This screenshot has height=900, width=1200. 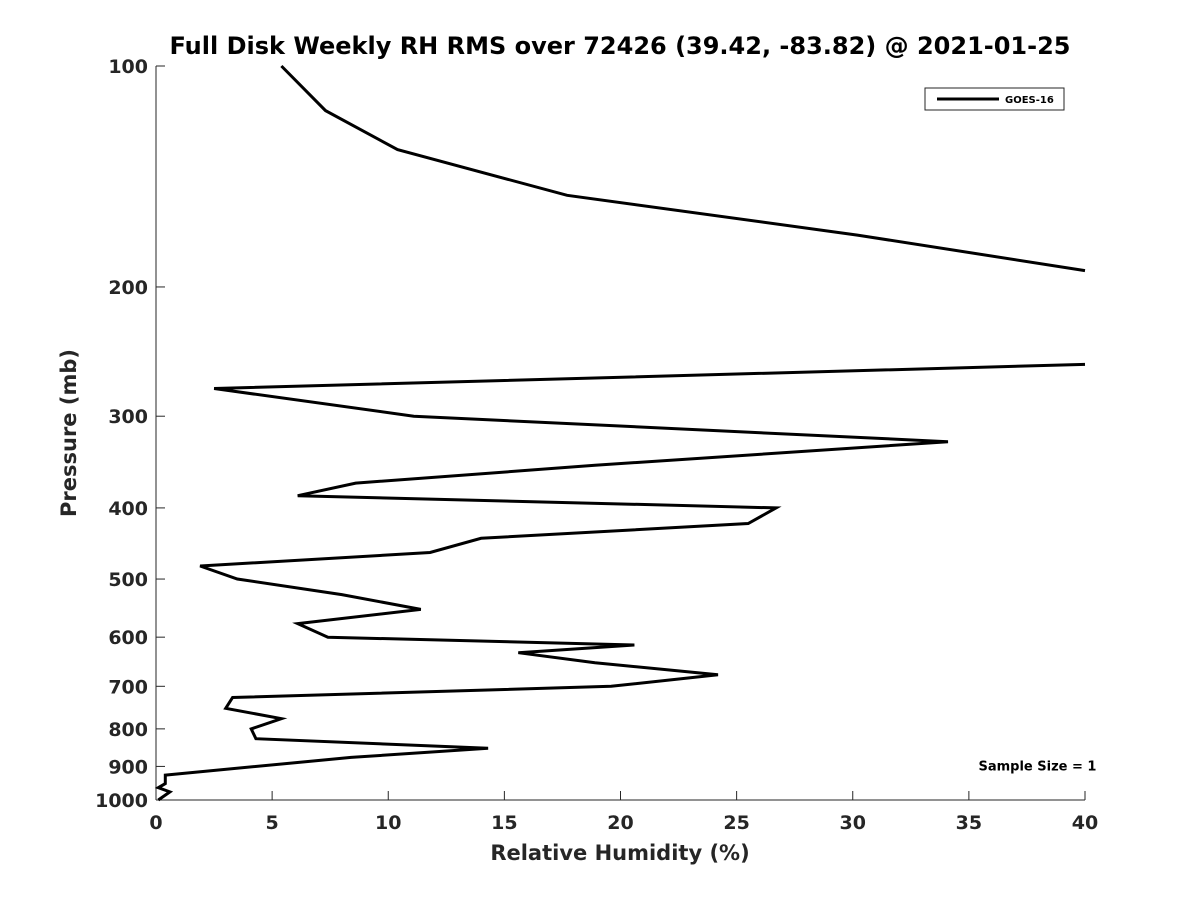 I want to click on y-tick-label: 1000, so click(x=121, y=801).